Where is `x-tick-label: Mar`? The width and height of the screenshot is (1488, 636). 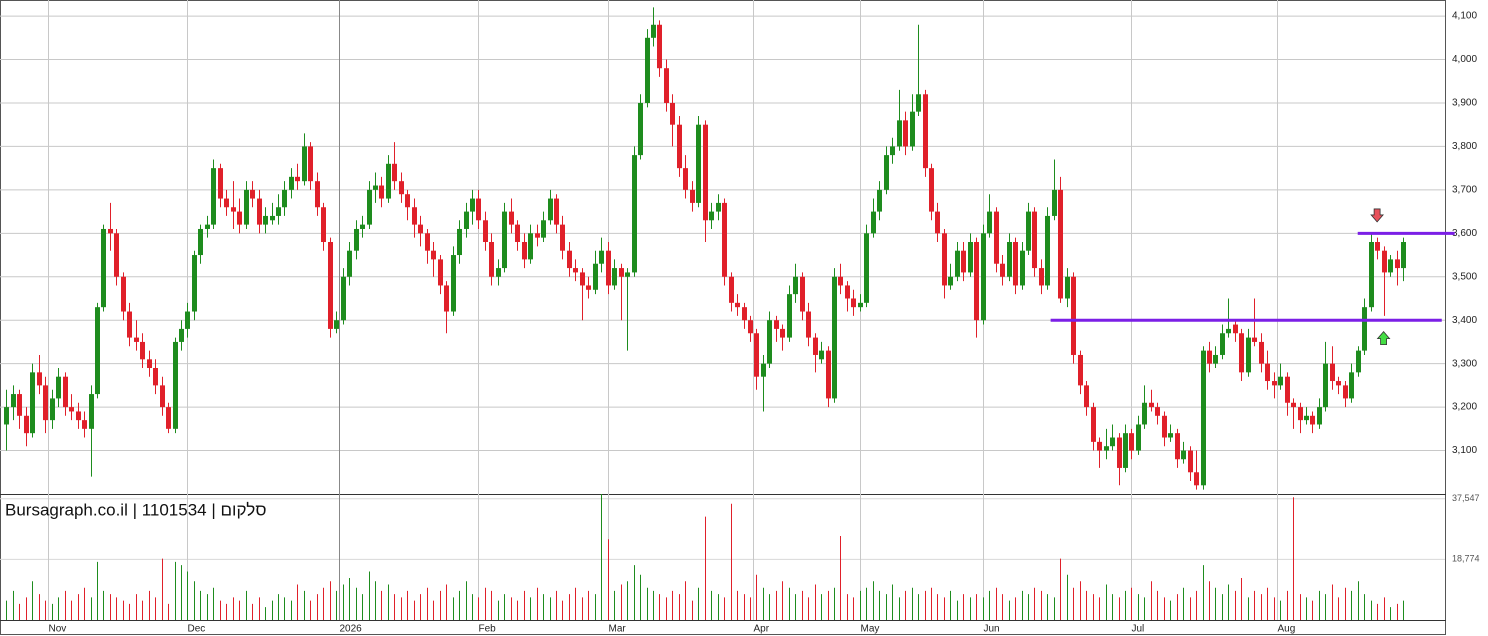 x-tick-label: Mar is located at coordinates (618, 629).